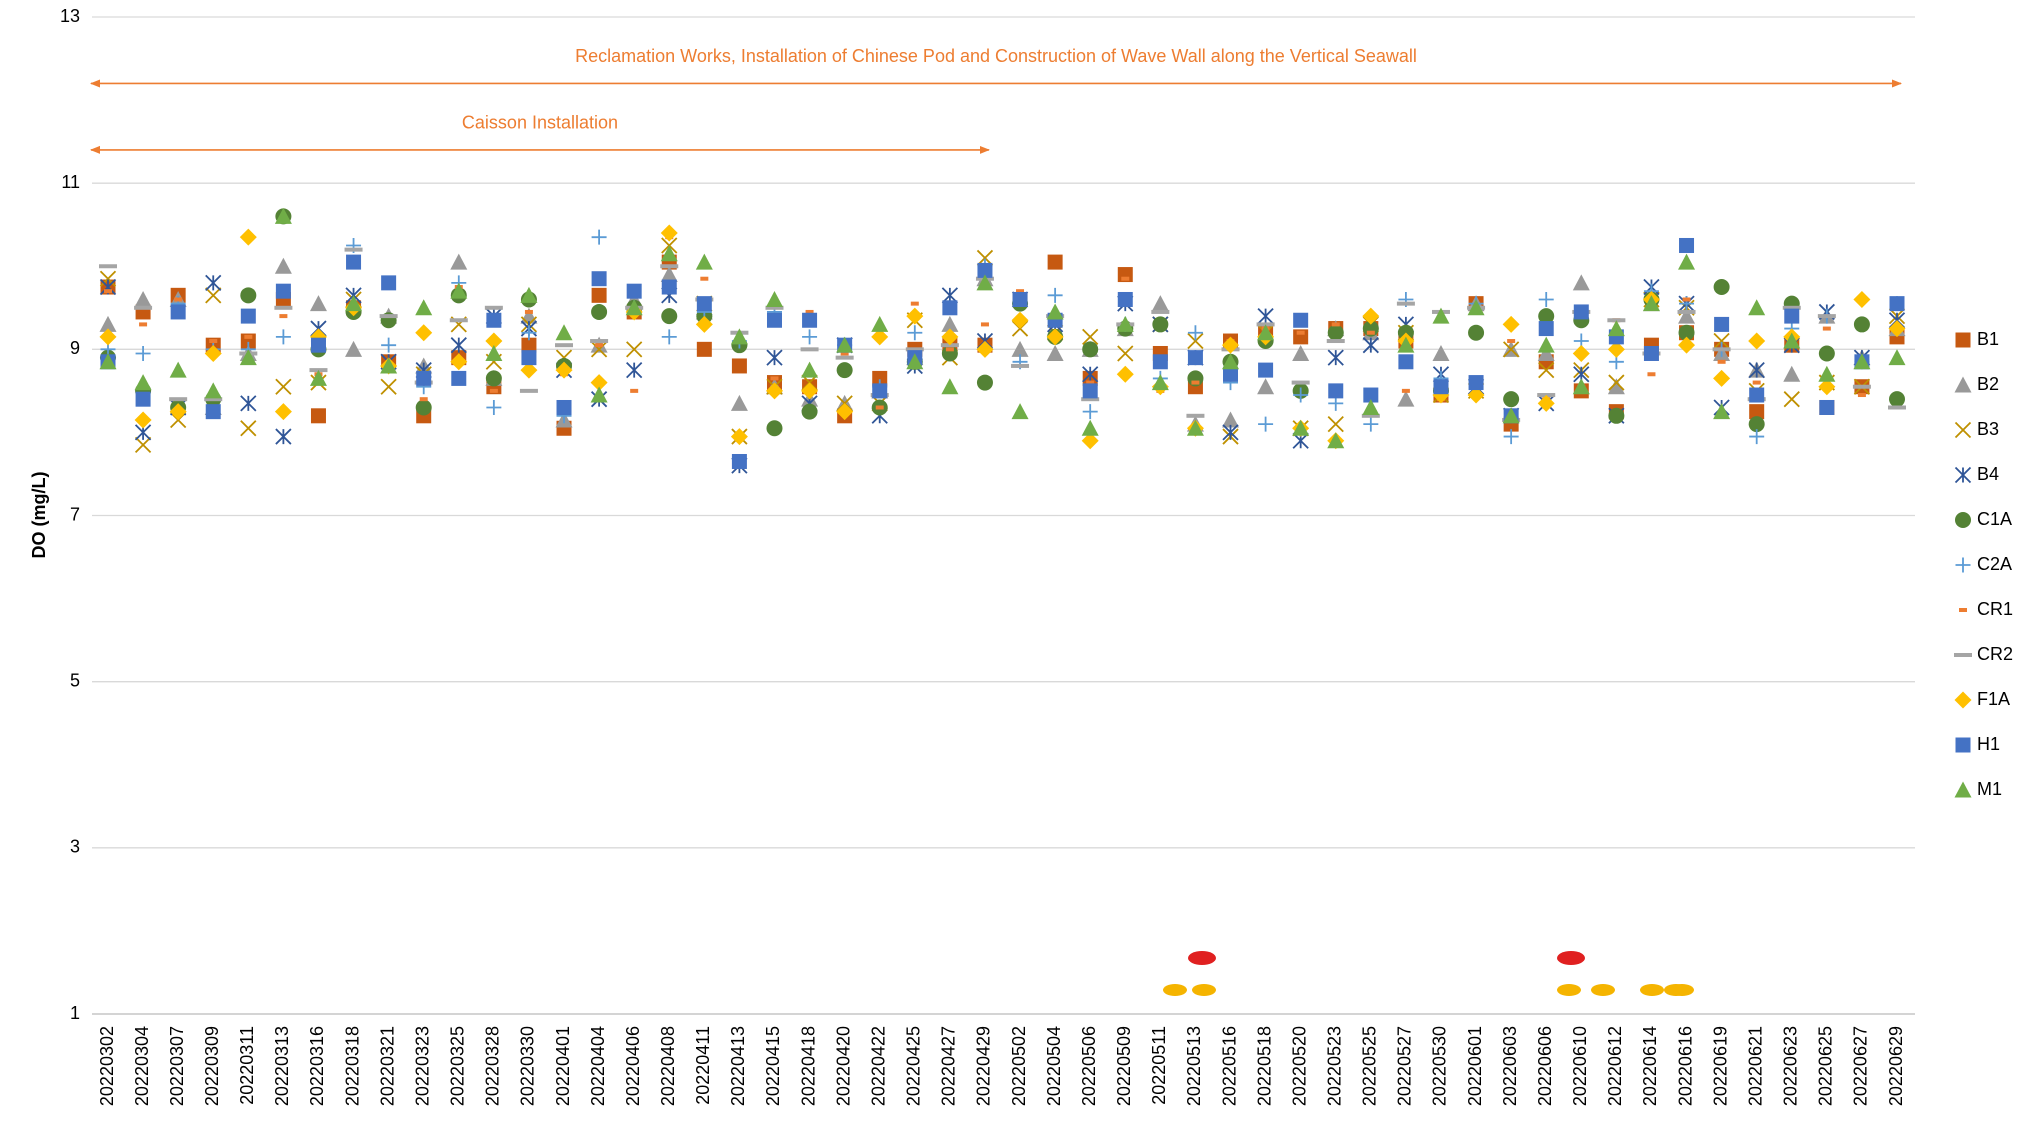 This screenshot has height=1126, width=2026. I want to click on y-tick-label: 5, so click(75, 680).